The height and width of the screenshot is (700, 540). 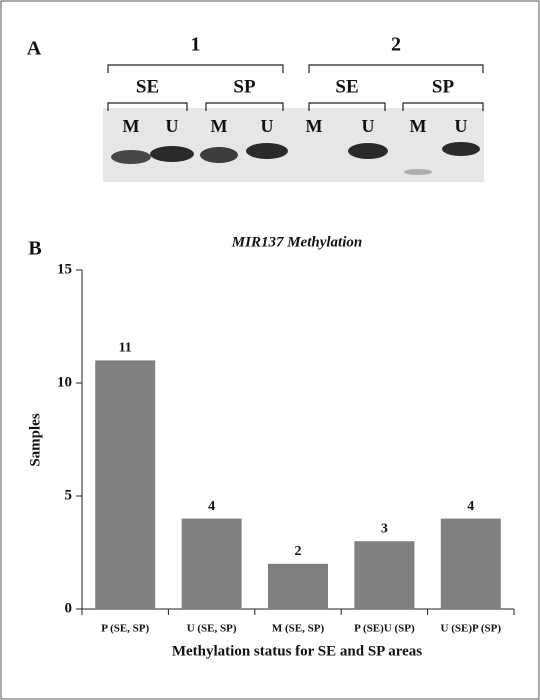 I want to click on panel-label: B, so click(x=34, y=249).